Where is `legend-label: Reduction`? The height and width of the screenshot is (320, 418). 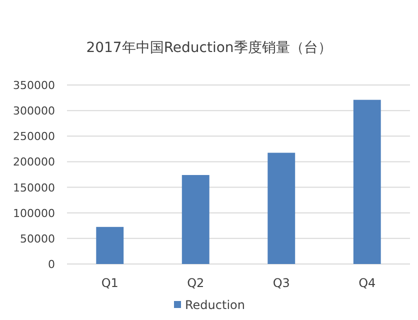
legend-label: Reduction is located at coordinates (215, 305).